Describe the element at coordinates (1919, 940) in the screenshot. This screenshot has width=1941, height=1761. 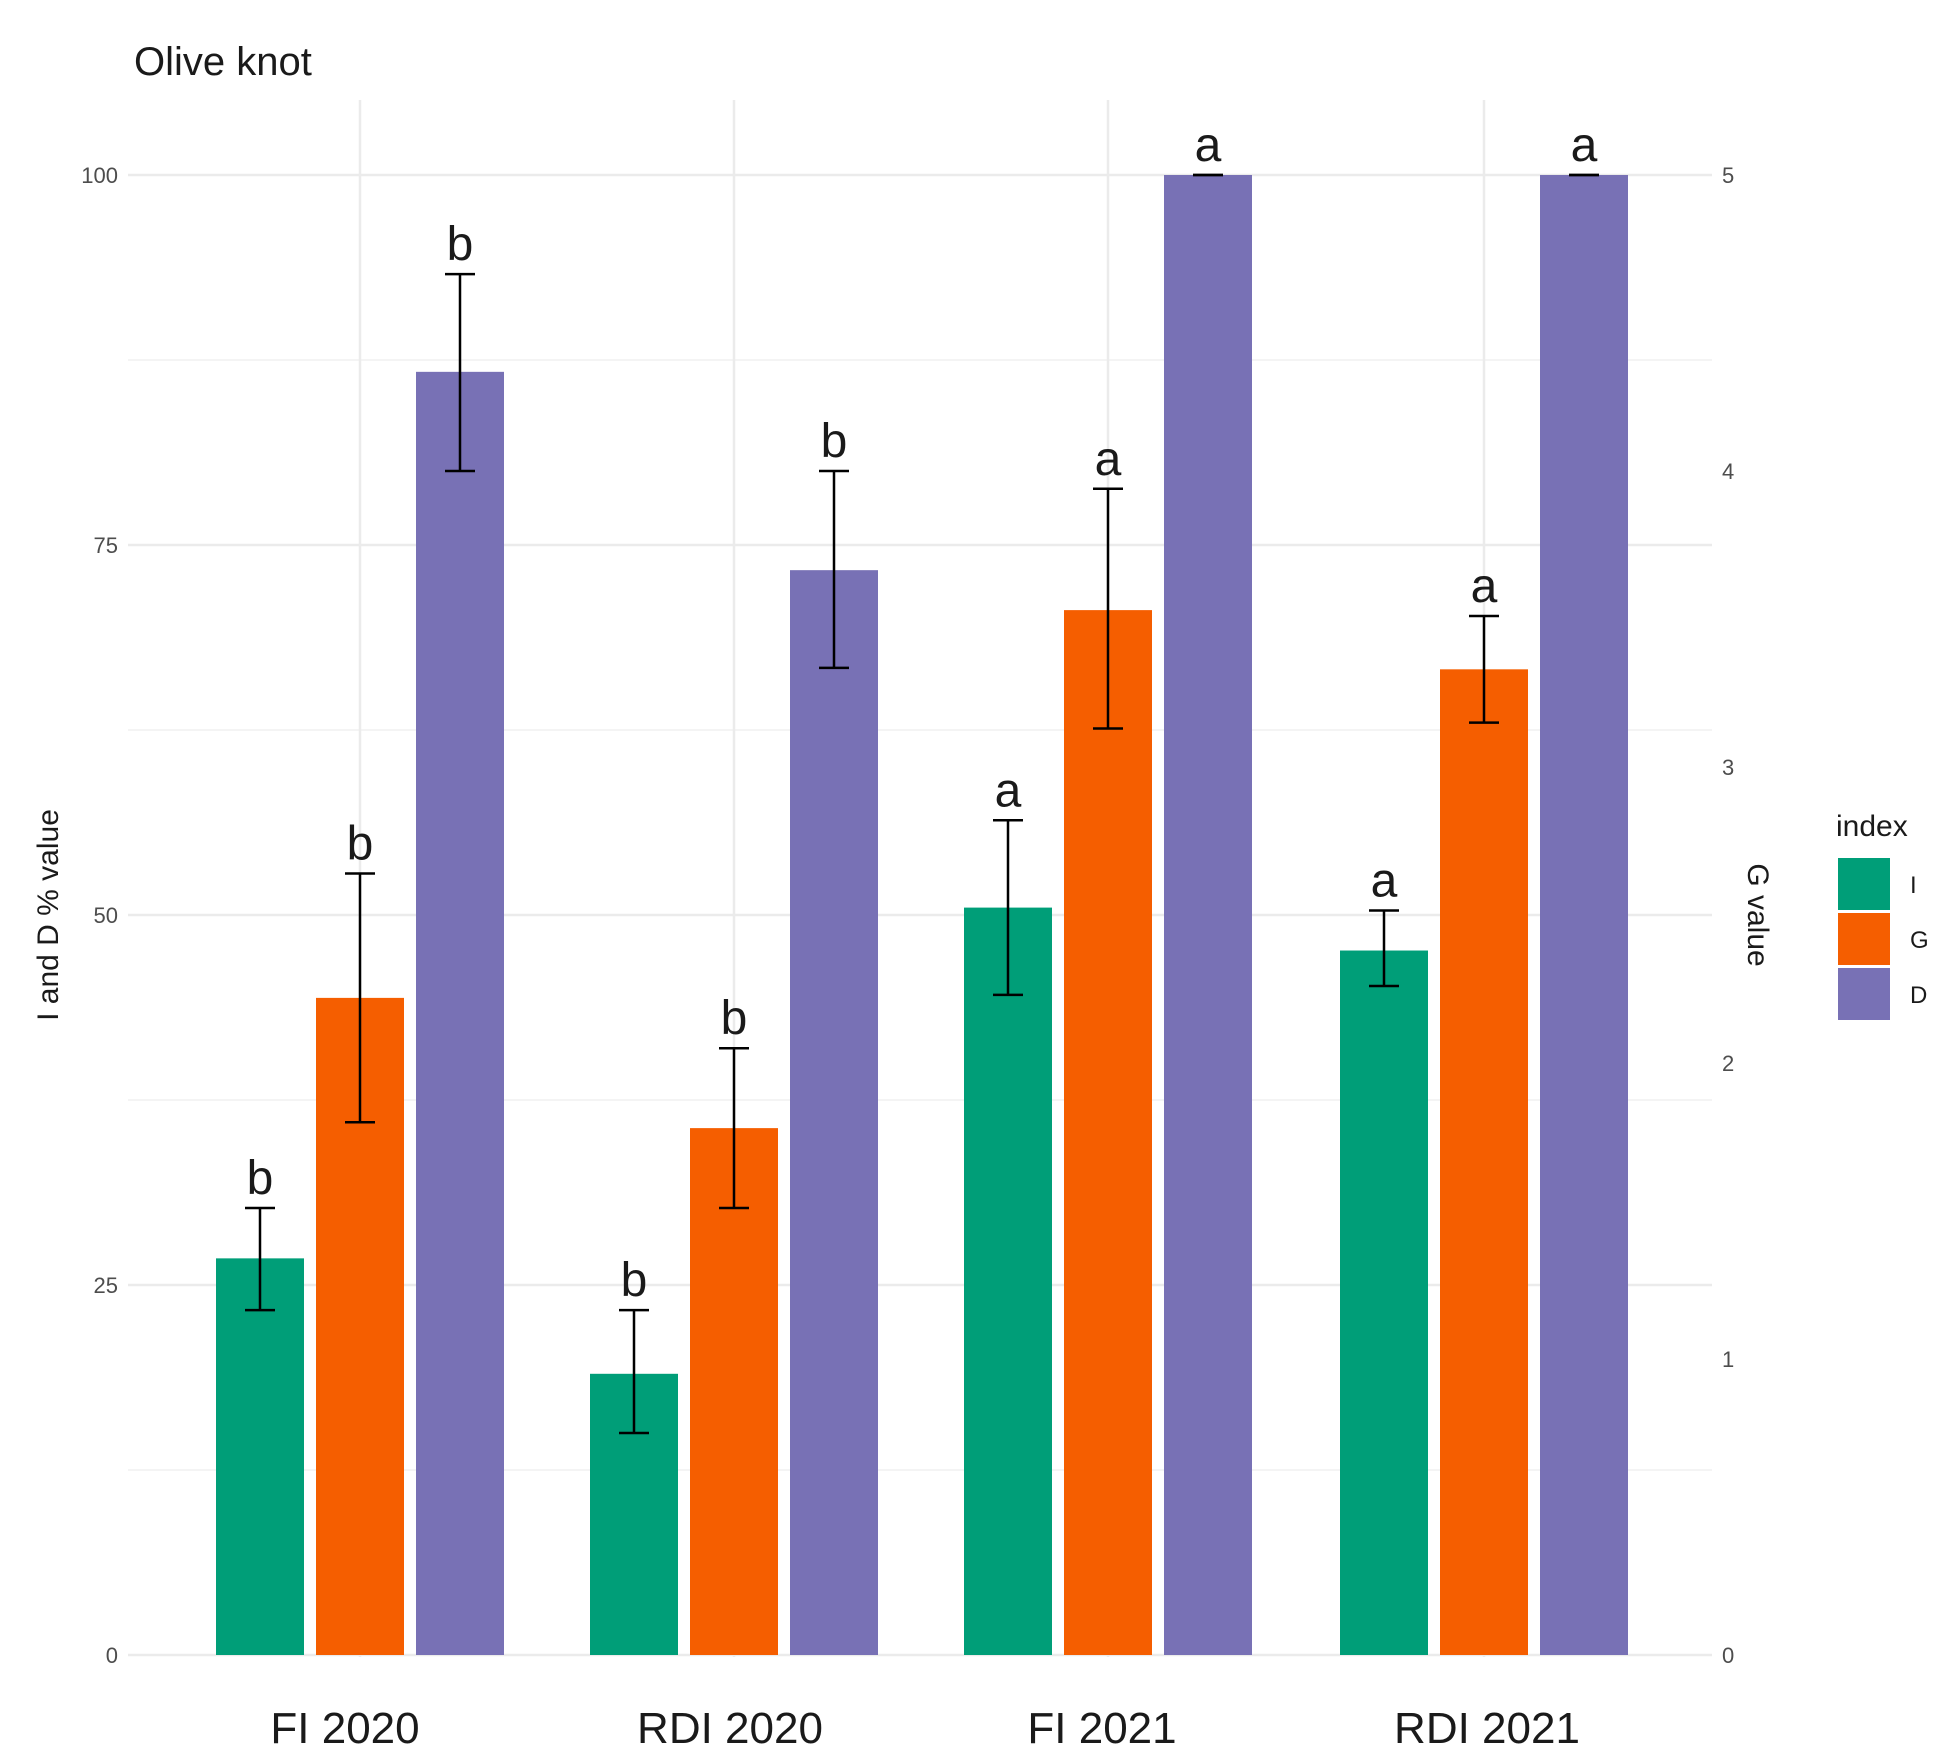
I see `legend-label-g: G` at that location.